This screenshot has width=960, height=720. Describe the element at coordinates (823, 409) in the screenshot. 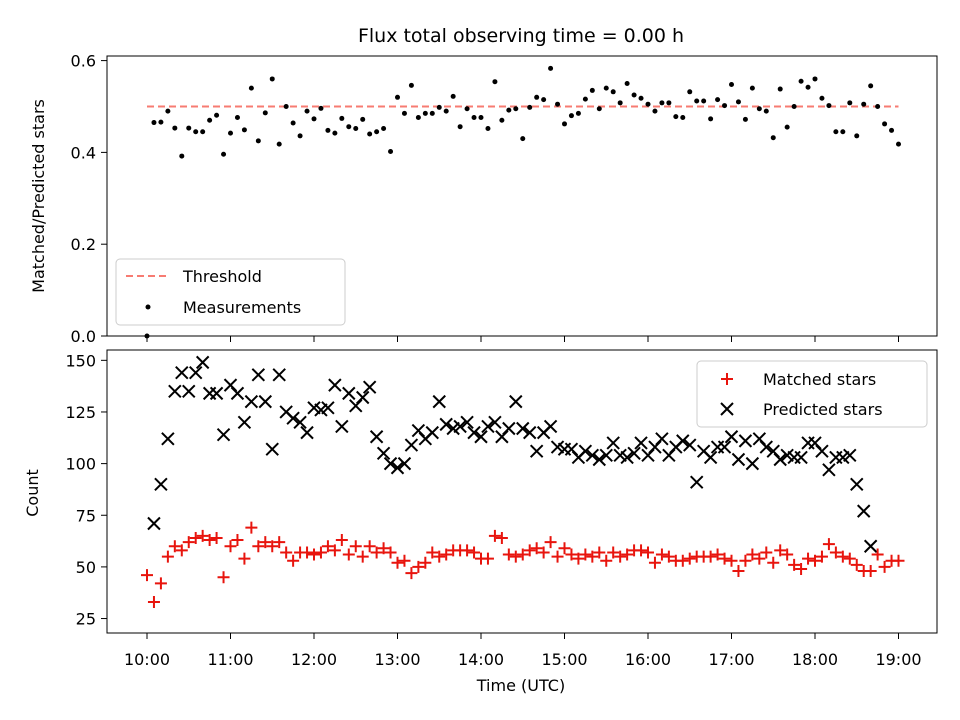

I see `predicted-legend-label: Predicted stars` at that location.